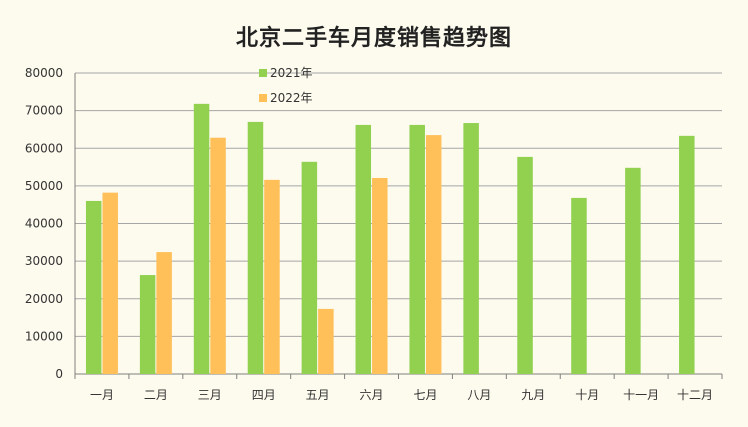 The width and height of the screenshot is (748, 427). I want to click on y-tick-label: 50000, so click(44, 186).